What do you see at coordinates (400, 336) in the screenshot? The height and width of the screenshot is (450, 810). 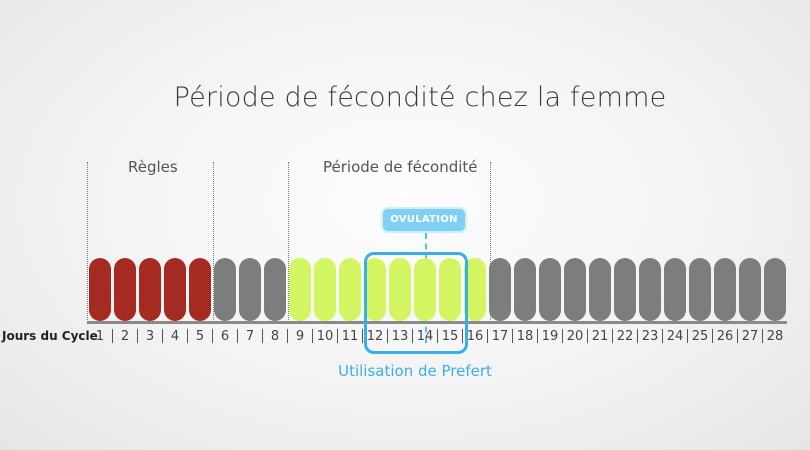 I see `day-label-13: 13` at bounding box center [400, 336].